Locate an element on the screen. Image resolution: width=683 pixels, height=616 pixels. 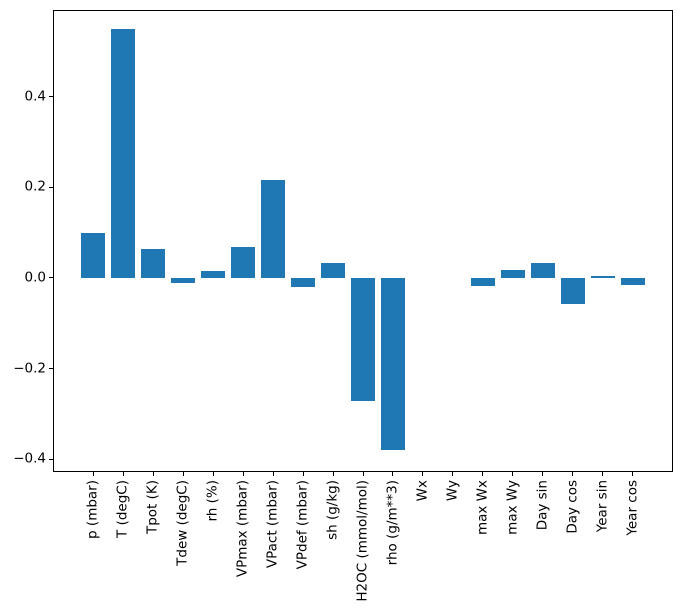
bar-year-cos is located at coordinates (632, 281).